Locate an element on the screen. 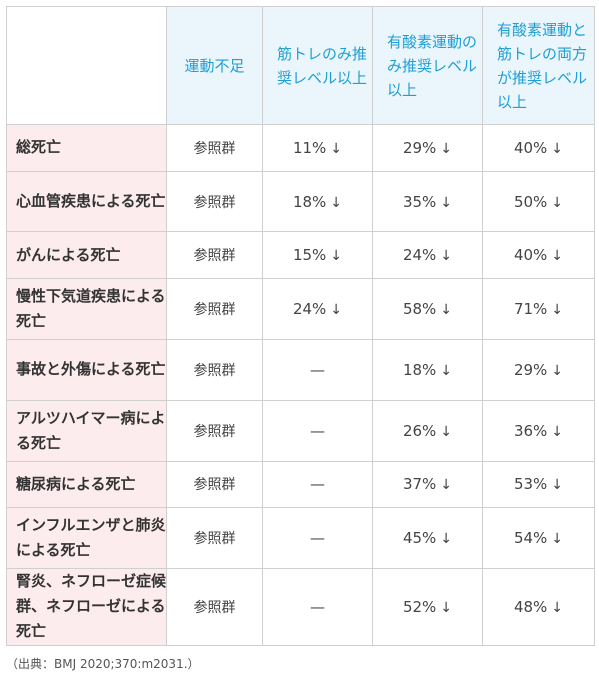 The height and width of the screenshot is (677, 599). reduction-value: 71% is located at coordinates (530, 308).